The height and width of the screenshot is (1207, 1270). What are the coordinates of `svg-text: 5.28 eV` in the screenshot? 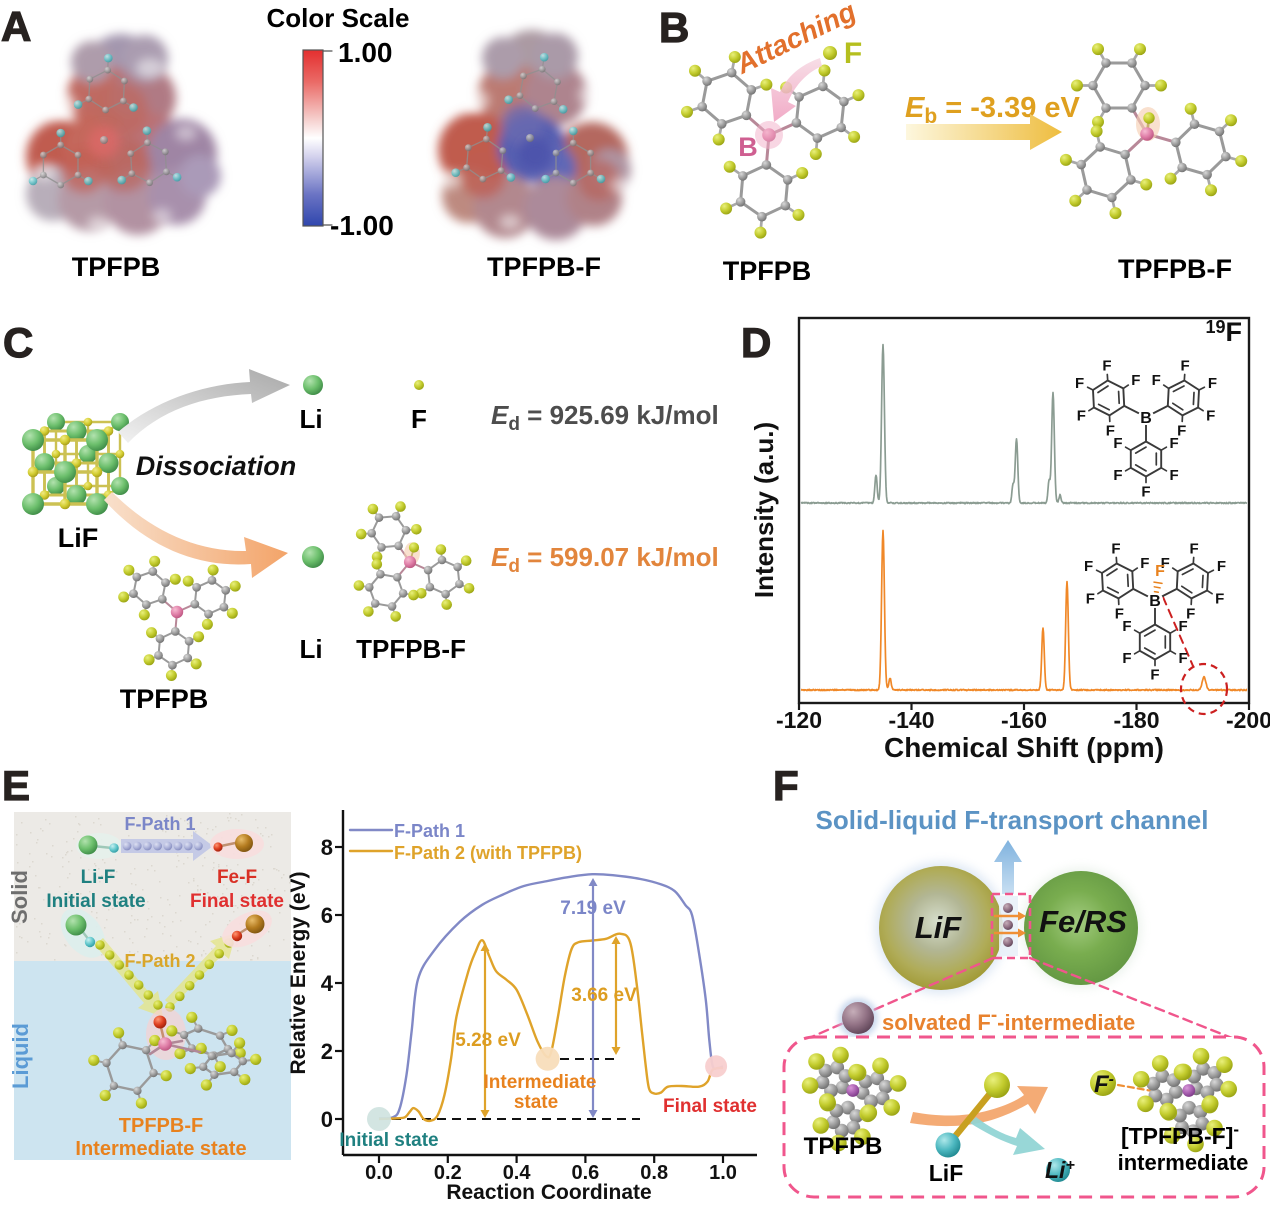 It's located at (488, 1040).